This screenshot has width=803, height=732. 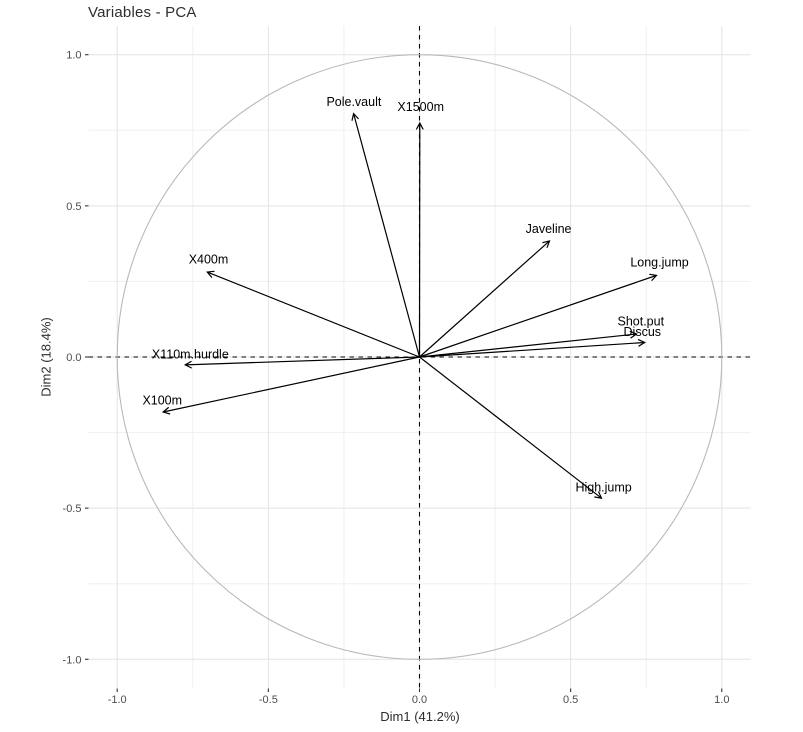 What do you see at coordinates (46, 357) in the screenshot?
I see `y-axis-title: Dim2 (18.4%)` at bounding box center [46, 357].